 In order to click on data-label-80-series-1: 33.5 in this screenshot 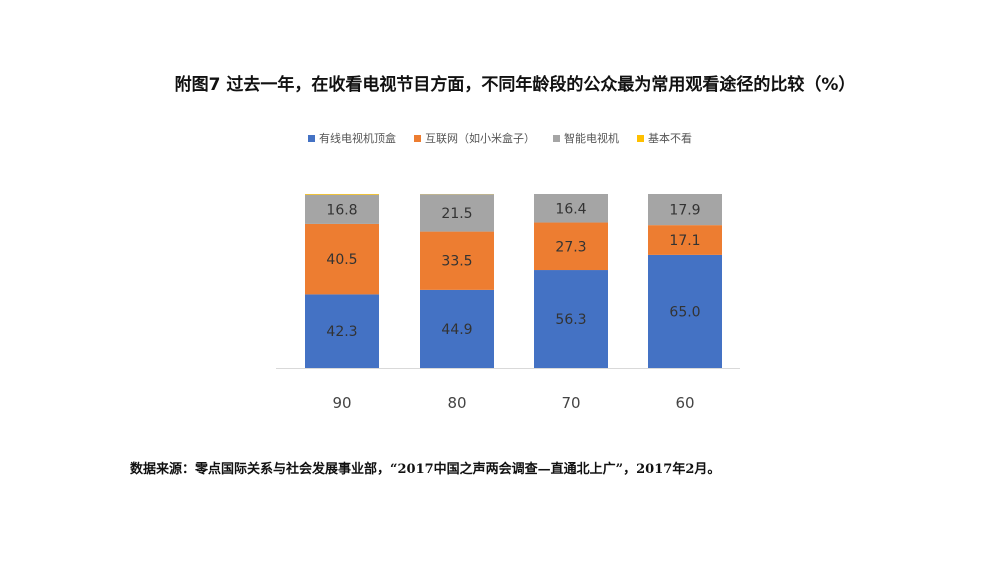, I will do `click(456, 262)`.